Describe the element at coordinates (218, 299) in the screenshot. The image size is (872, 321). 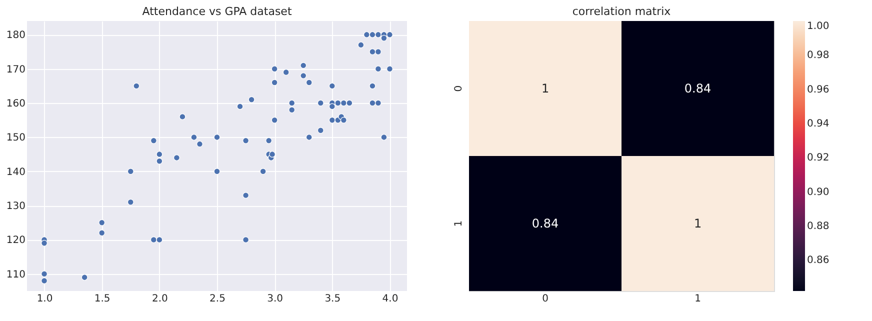
I see `x-tick-label: 2.5` at that location.